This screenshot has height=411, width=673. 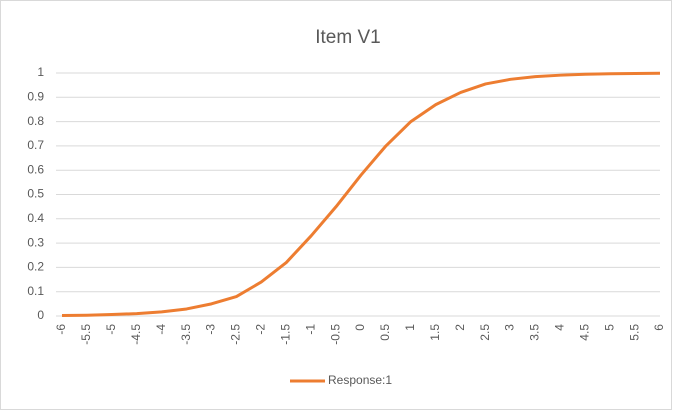 I want to click on x-tick-label: 2.5, so click(x=485, y=332).